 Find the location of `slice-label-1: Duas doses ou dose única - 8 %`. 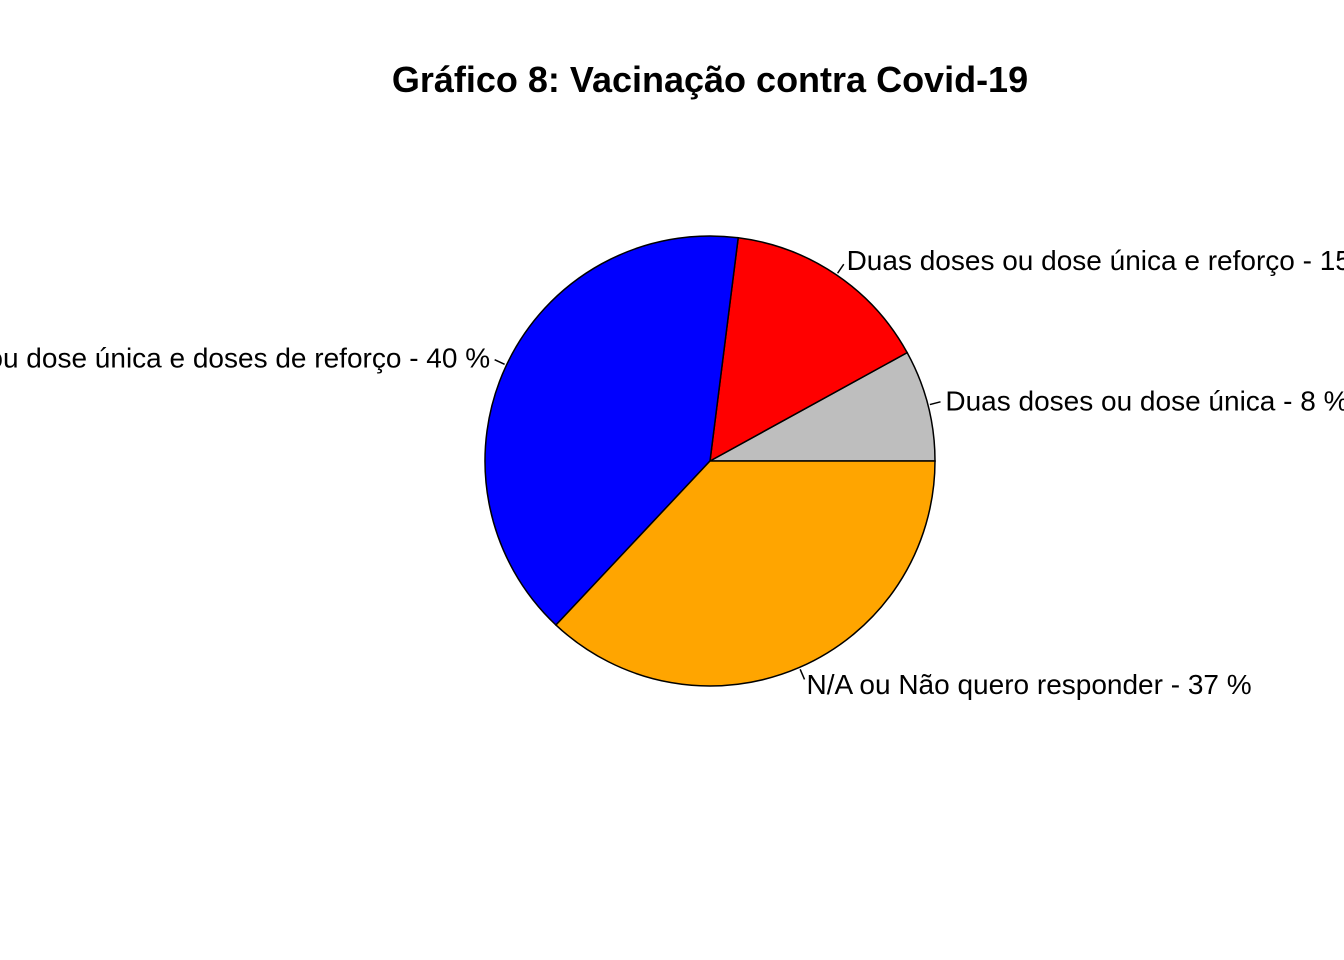

slice-label-1: Duas doses ou dose única - 8 % is located at coordinates (1144, 401).